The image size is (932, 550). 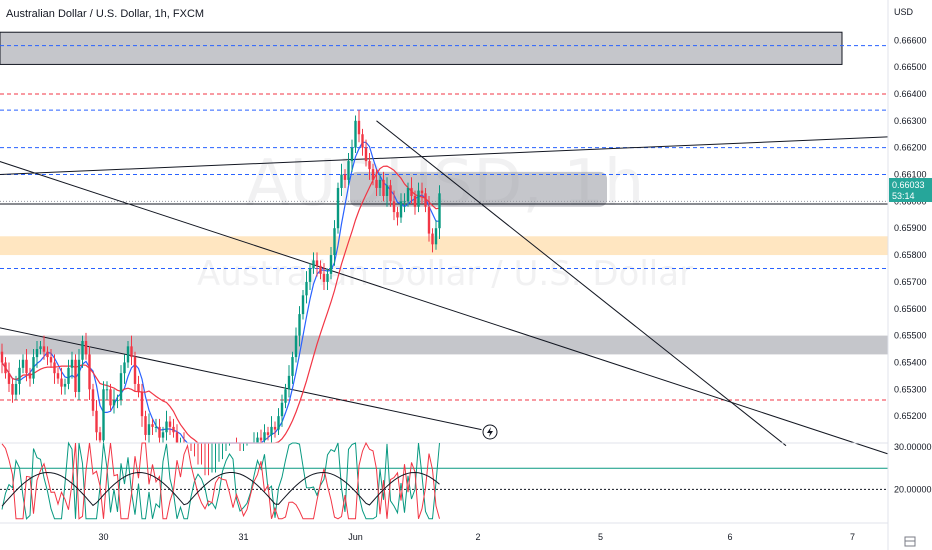 What do you see at coordinates (910, 121) in the screenshot?
I see `price-tick-label: 0.66300` at bounding box center [910, 121].